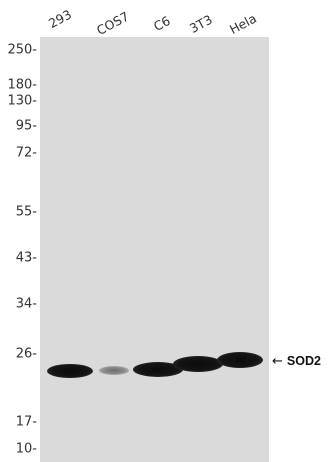 This screenshot has height=462, width=329. I want to click on lane-label-cos7: COS7, so click(112, 23).